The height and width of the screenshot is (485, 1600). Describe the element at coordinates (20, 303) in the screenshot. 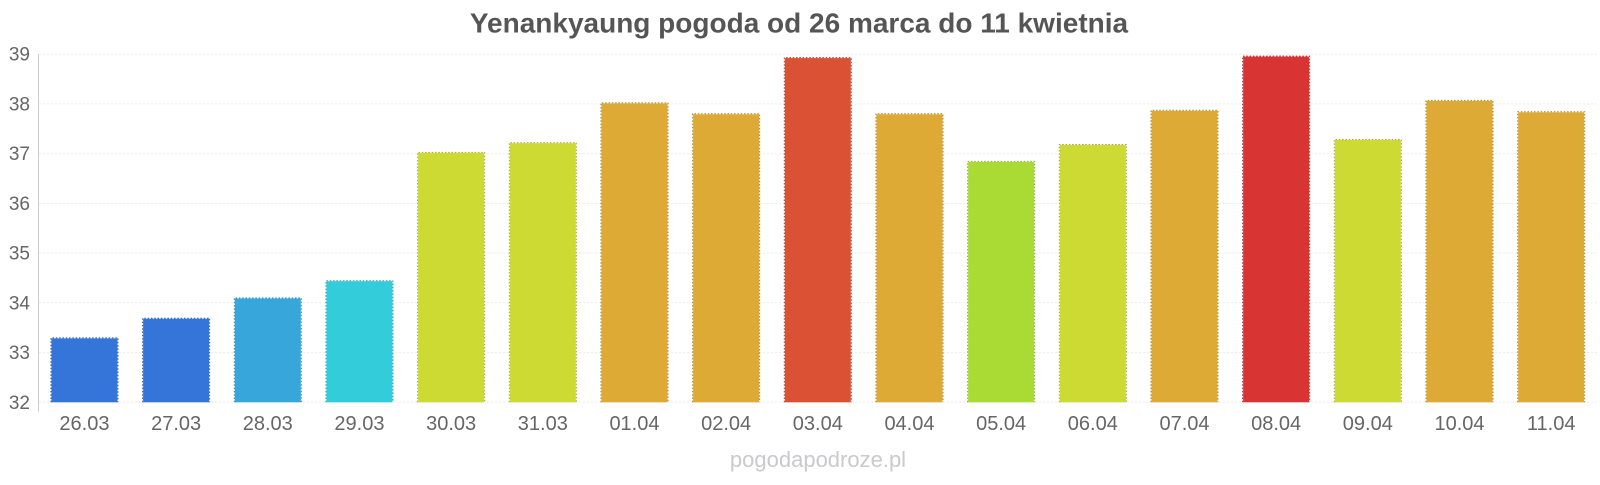

I see `svg-text: 34` at that location.